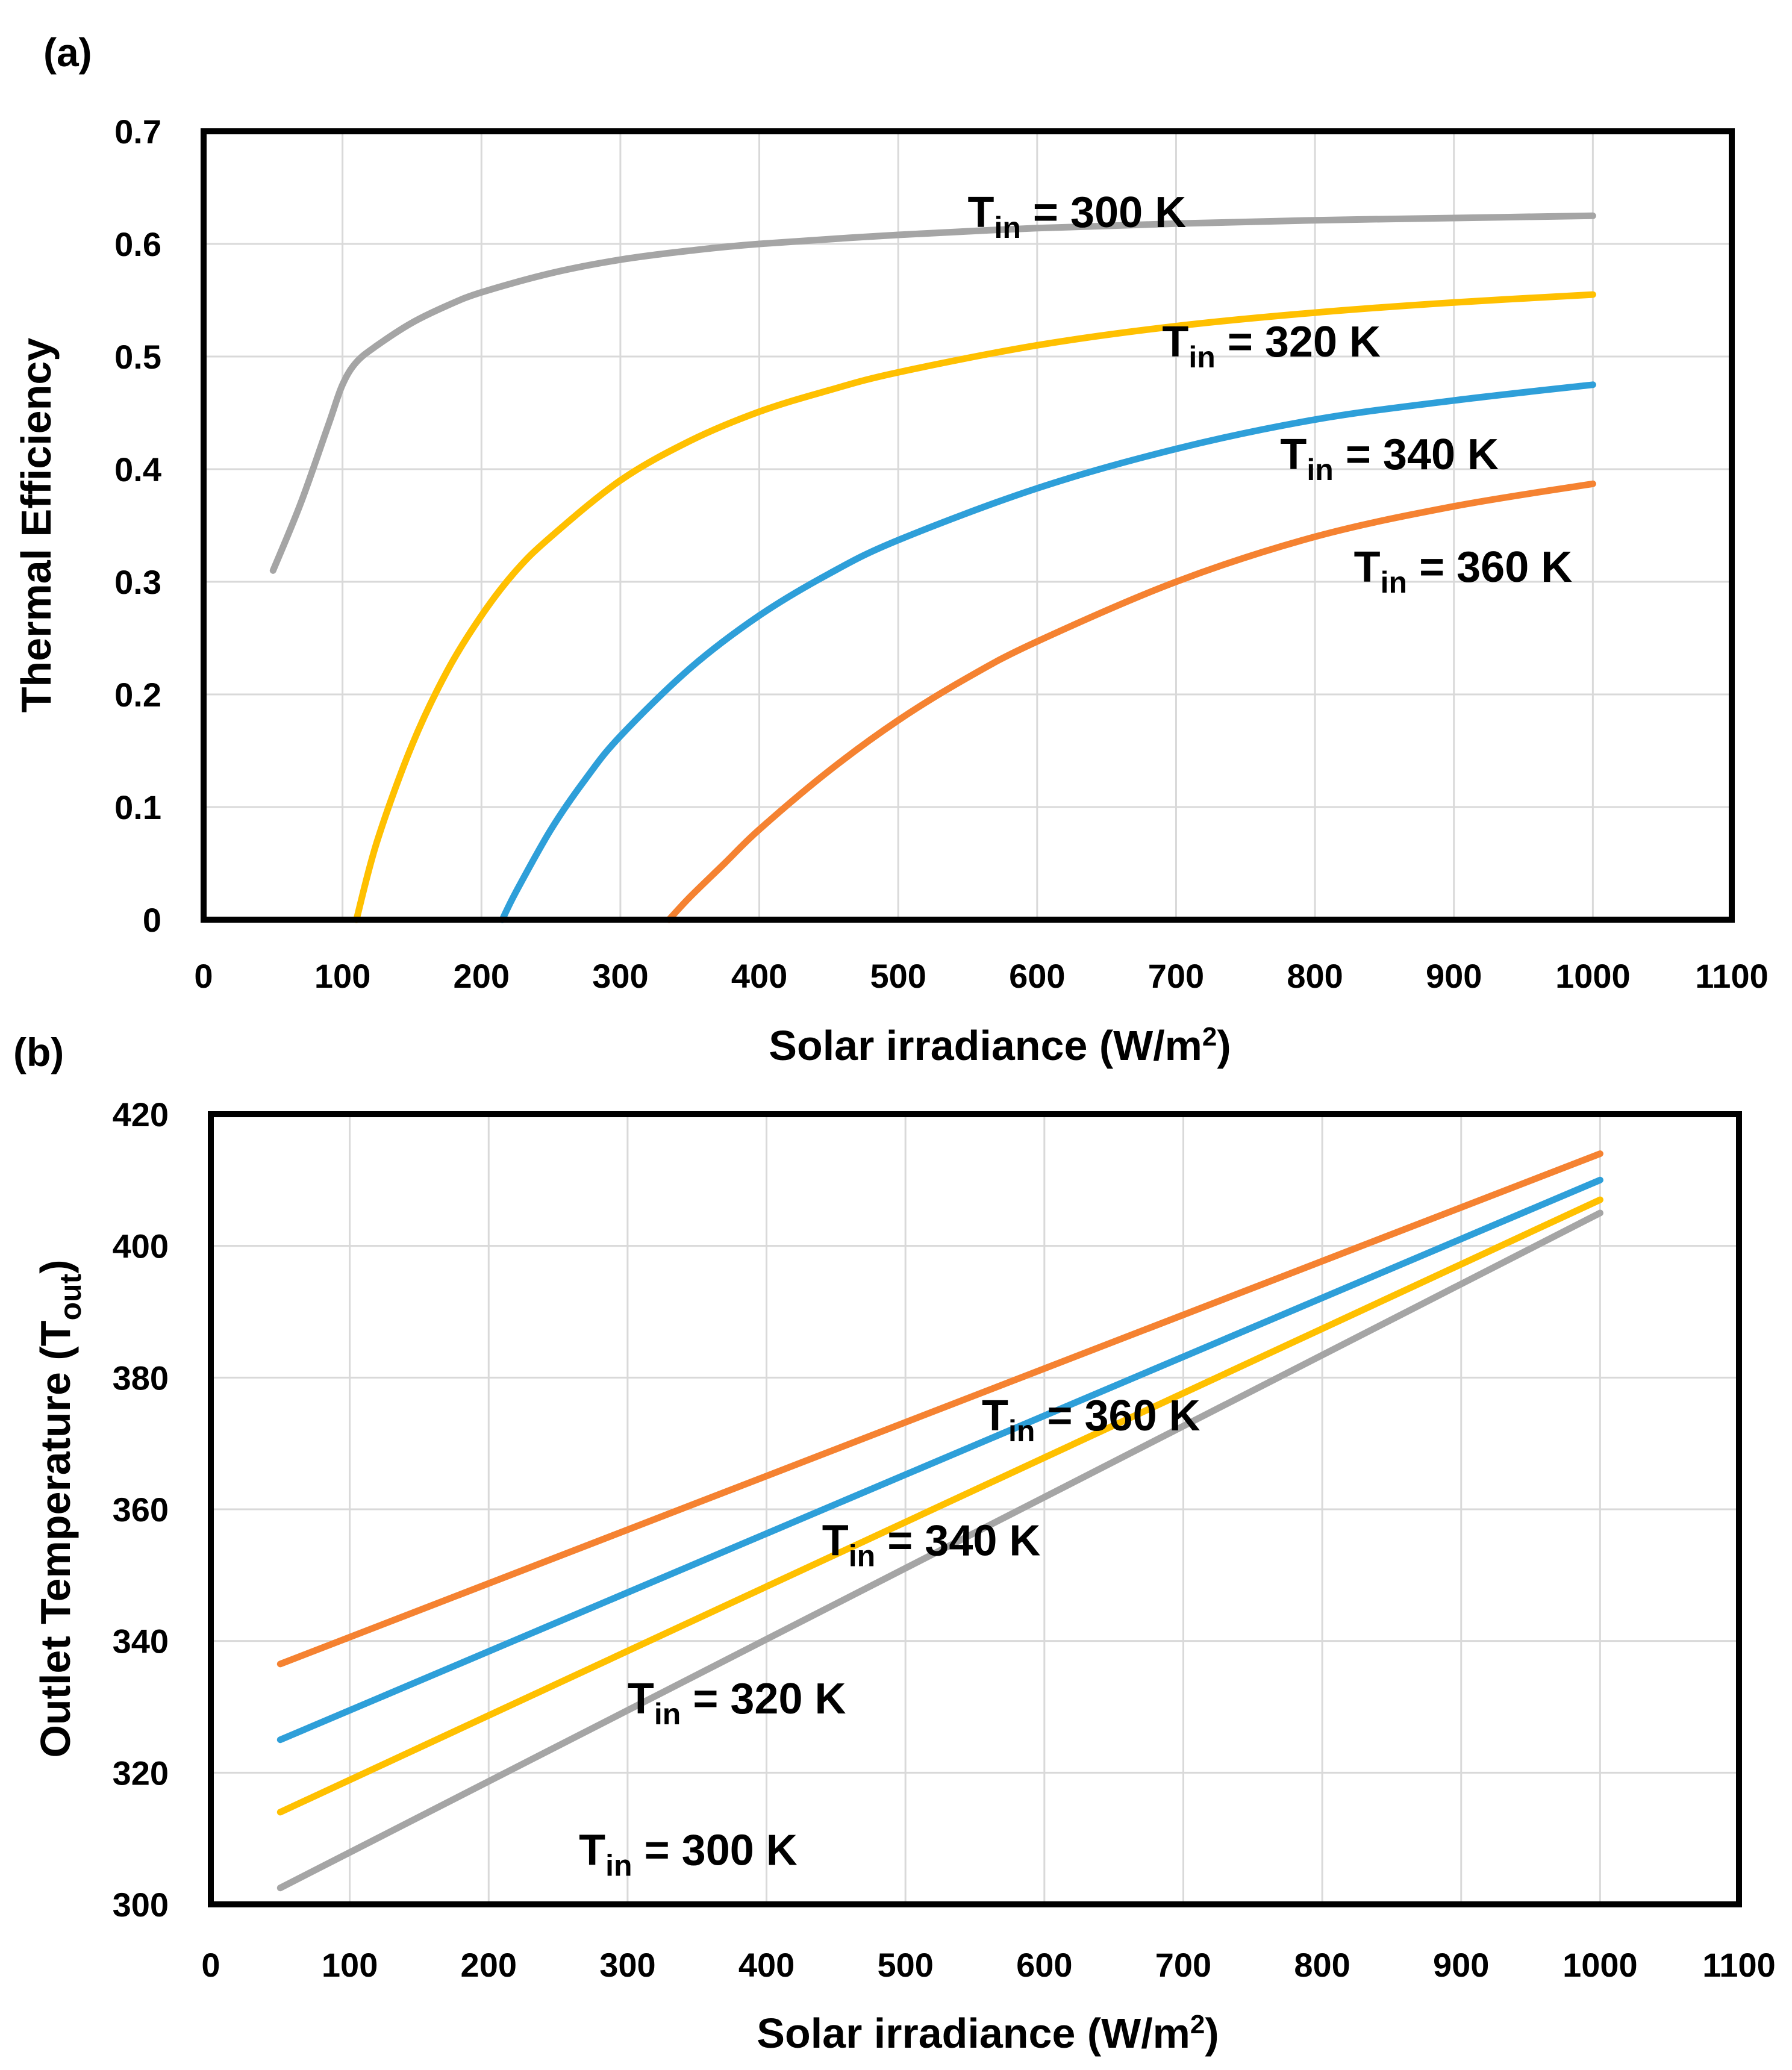  I want to click on b-y-tick-400: 400, so click(141, 1246).